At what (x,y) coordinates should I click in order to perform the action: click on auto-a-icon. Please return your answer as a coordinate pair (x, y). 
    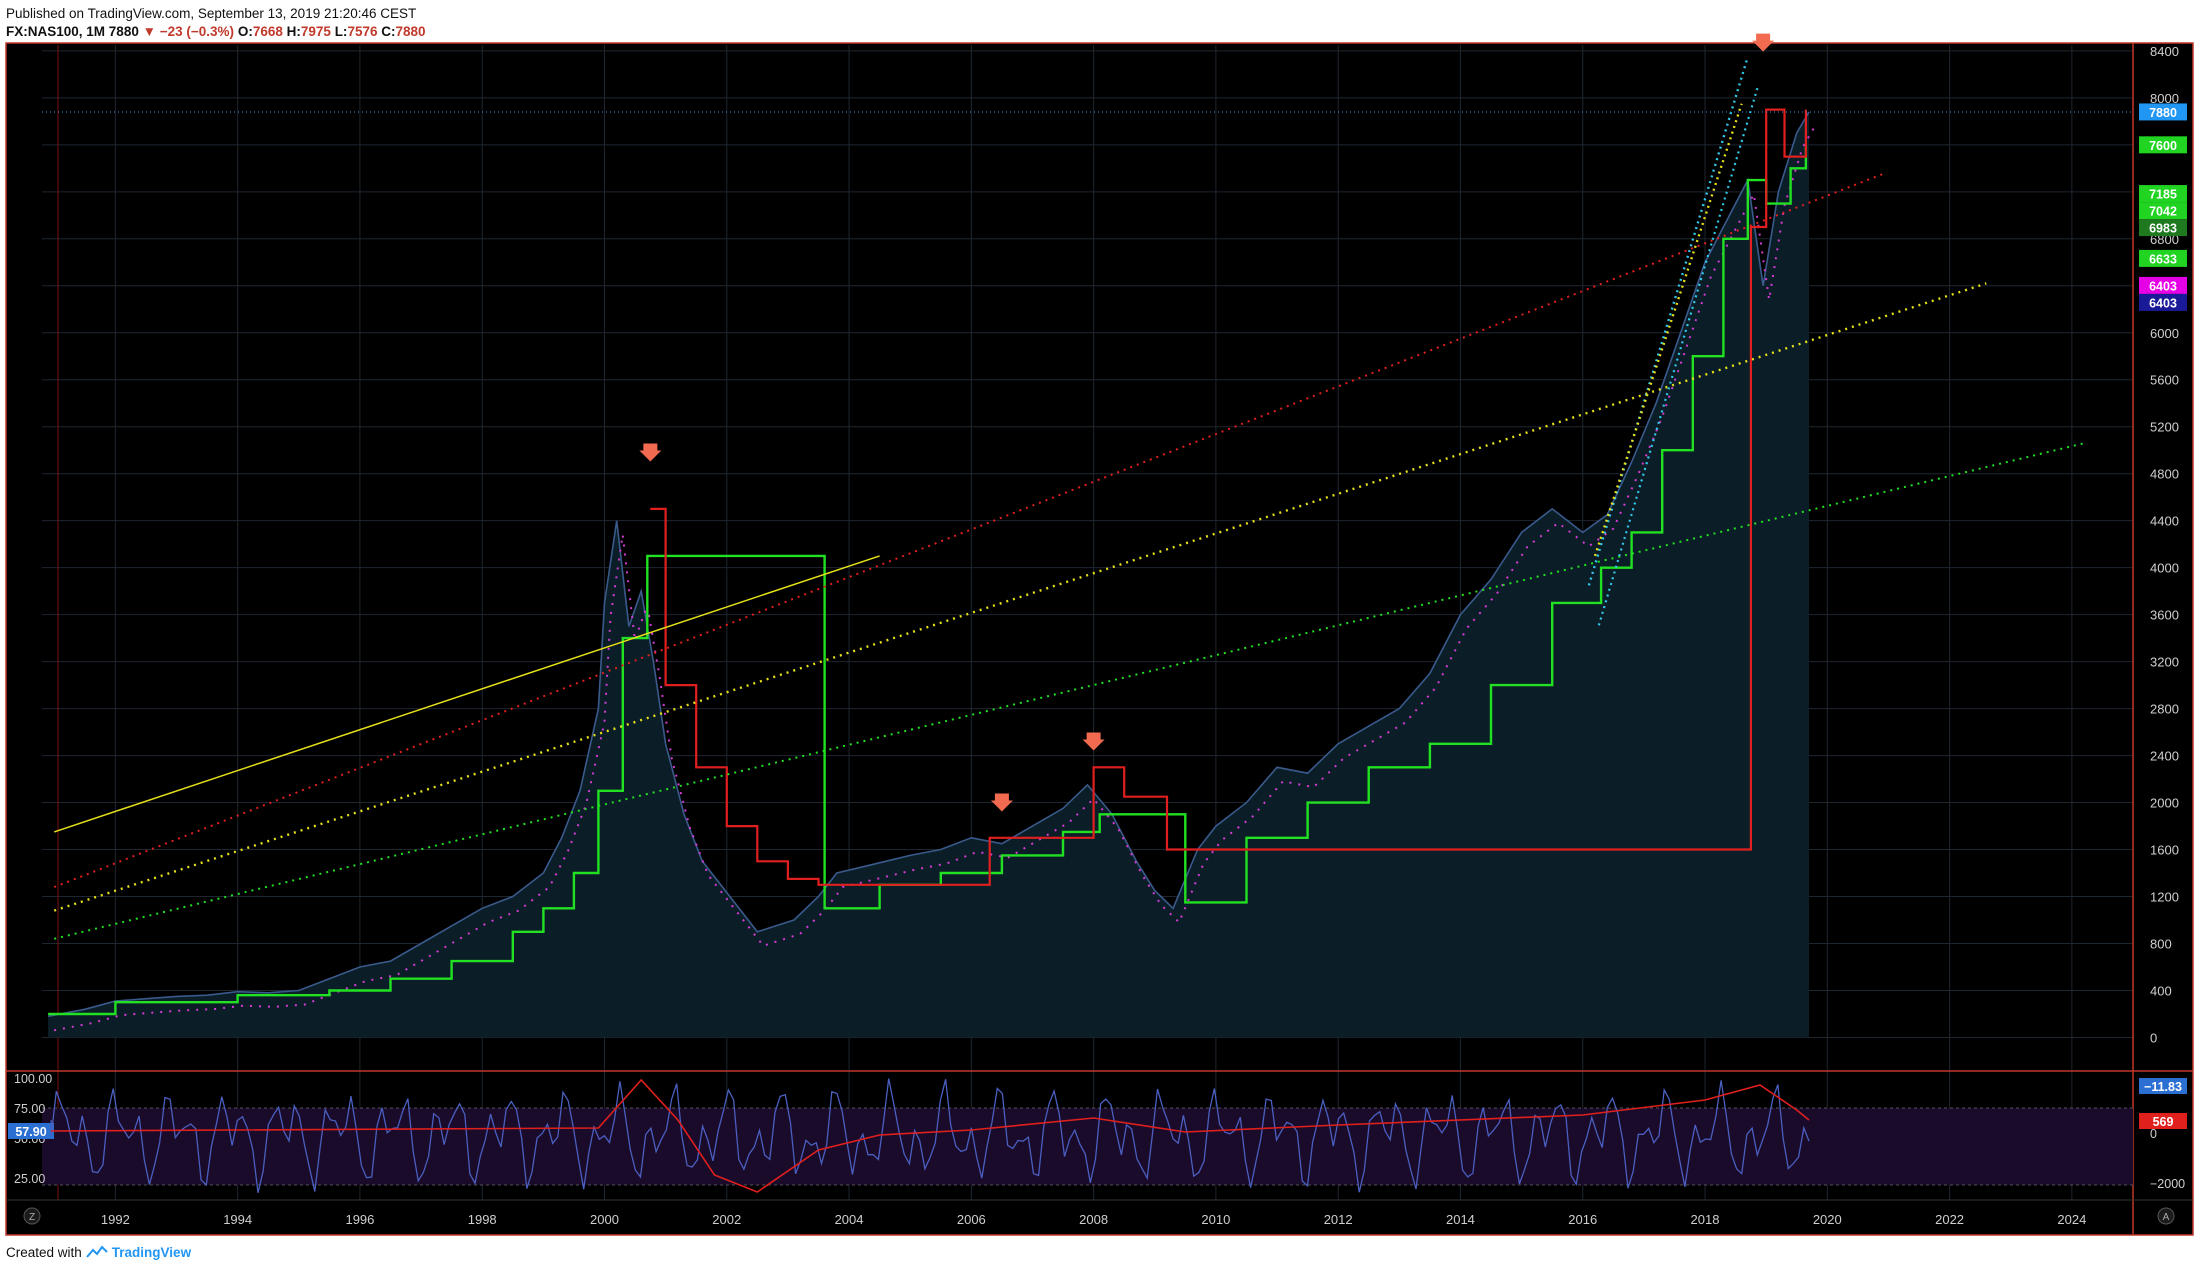
    Looking at the image, I should click on (2166, 1216).